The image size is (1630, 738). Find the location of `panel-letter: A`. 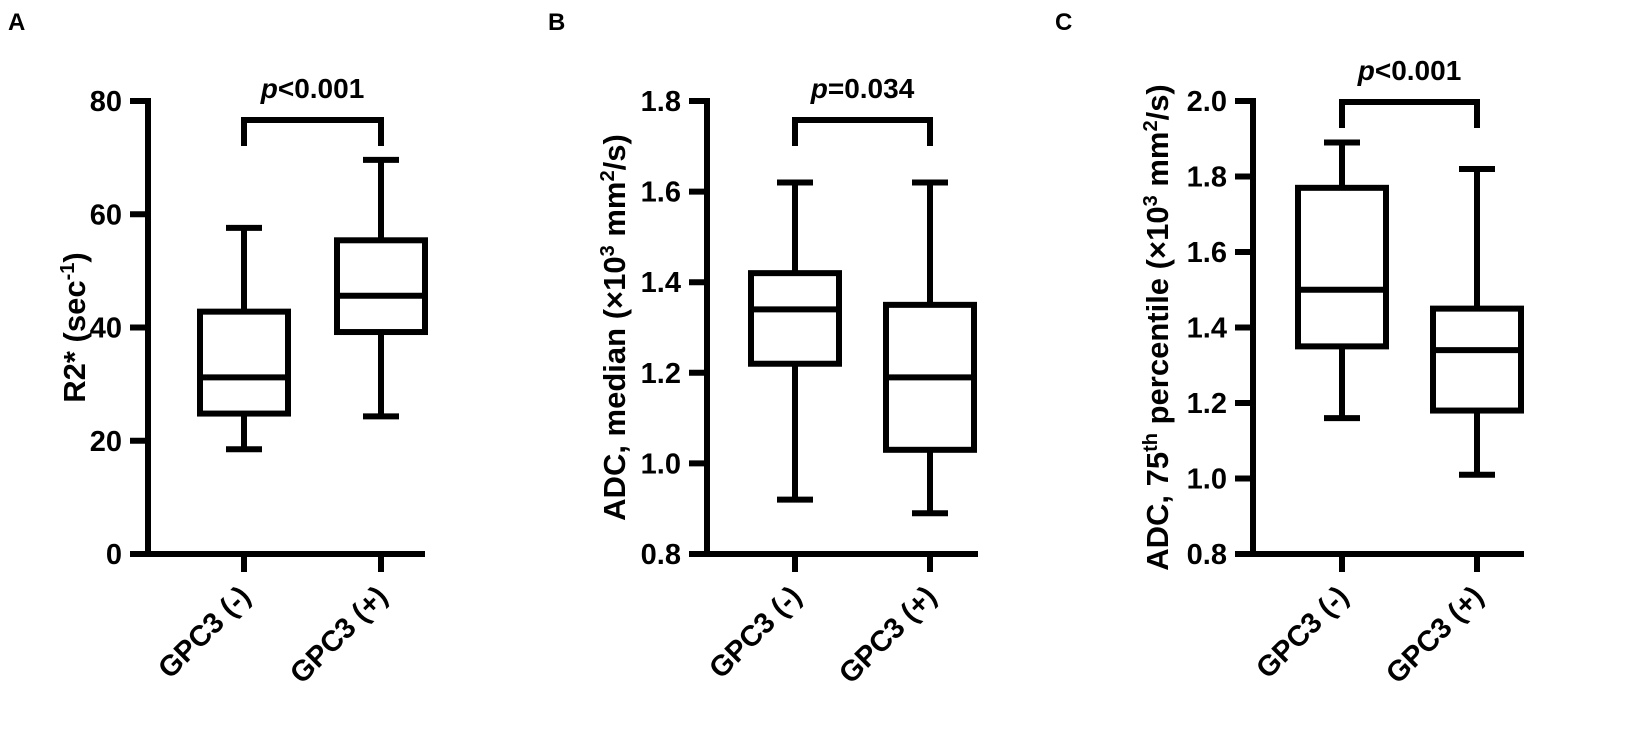

panel-letter: A is located at coordinates (16, 22).